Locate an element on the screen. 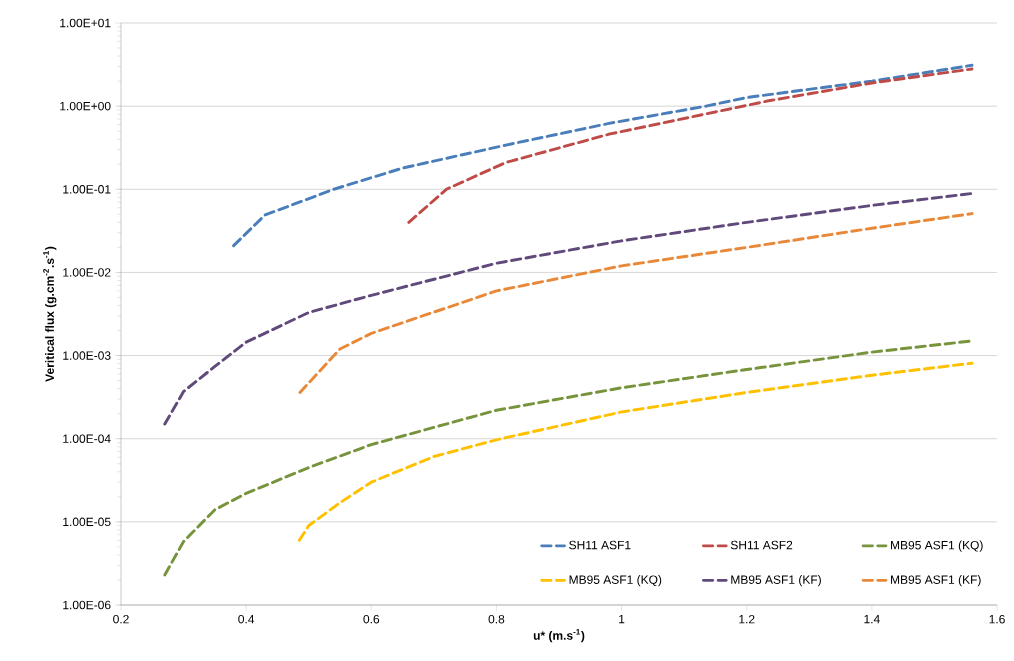 The width and height of the screenshot is (1014, 661). y-tick-label: 1.00E-05 is located at coordinates (87, 522).